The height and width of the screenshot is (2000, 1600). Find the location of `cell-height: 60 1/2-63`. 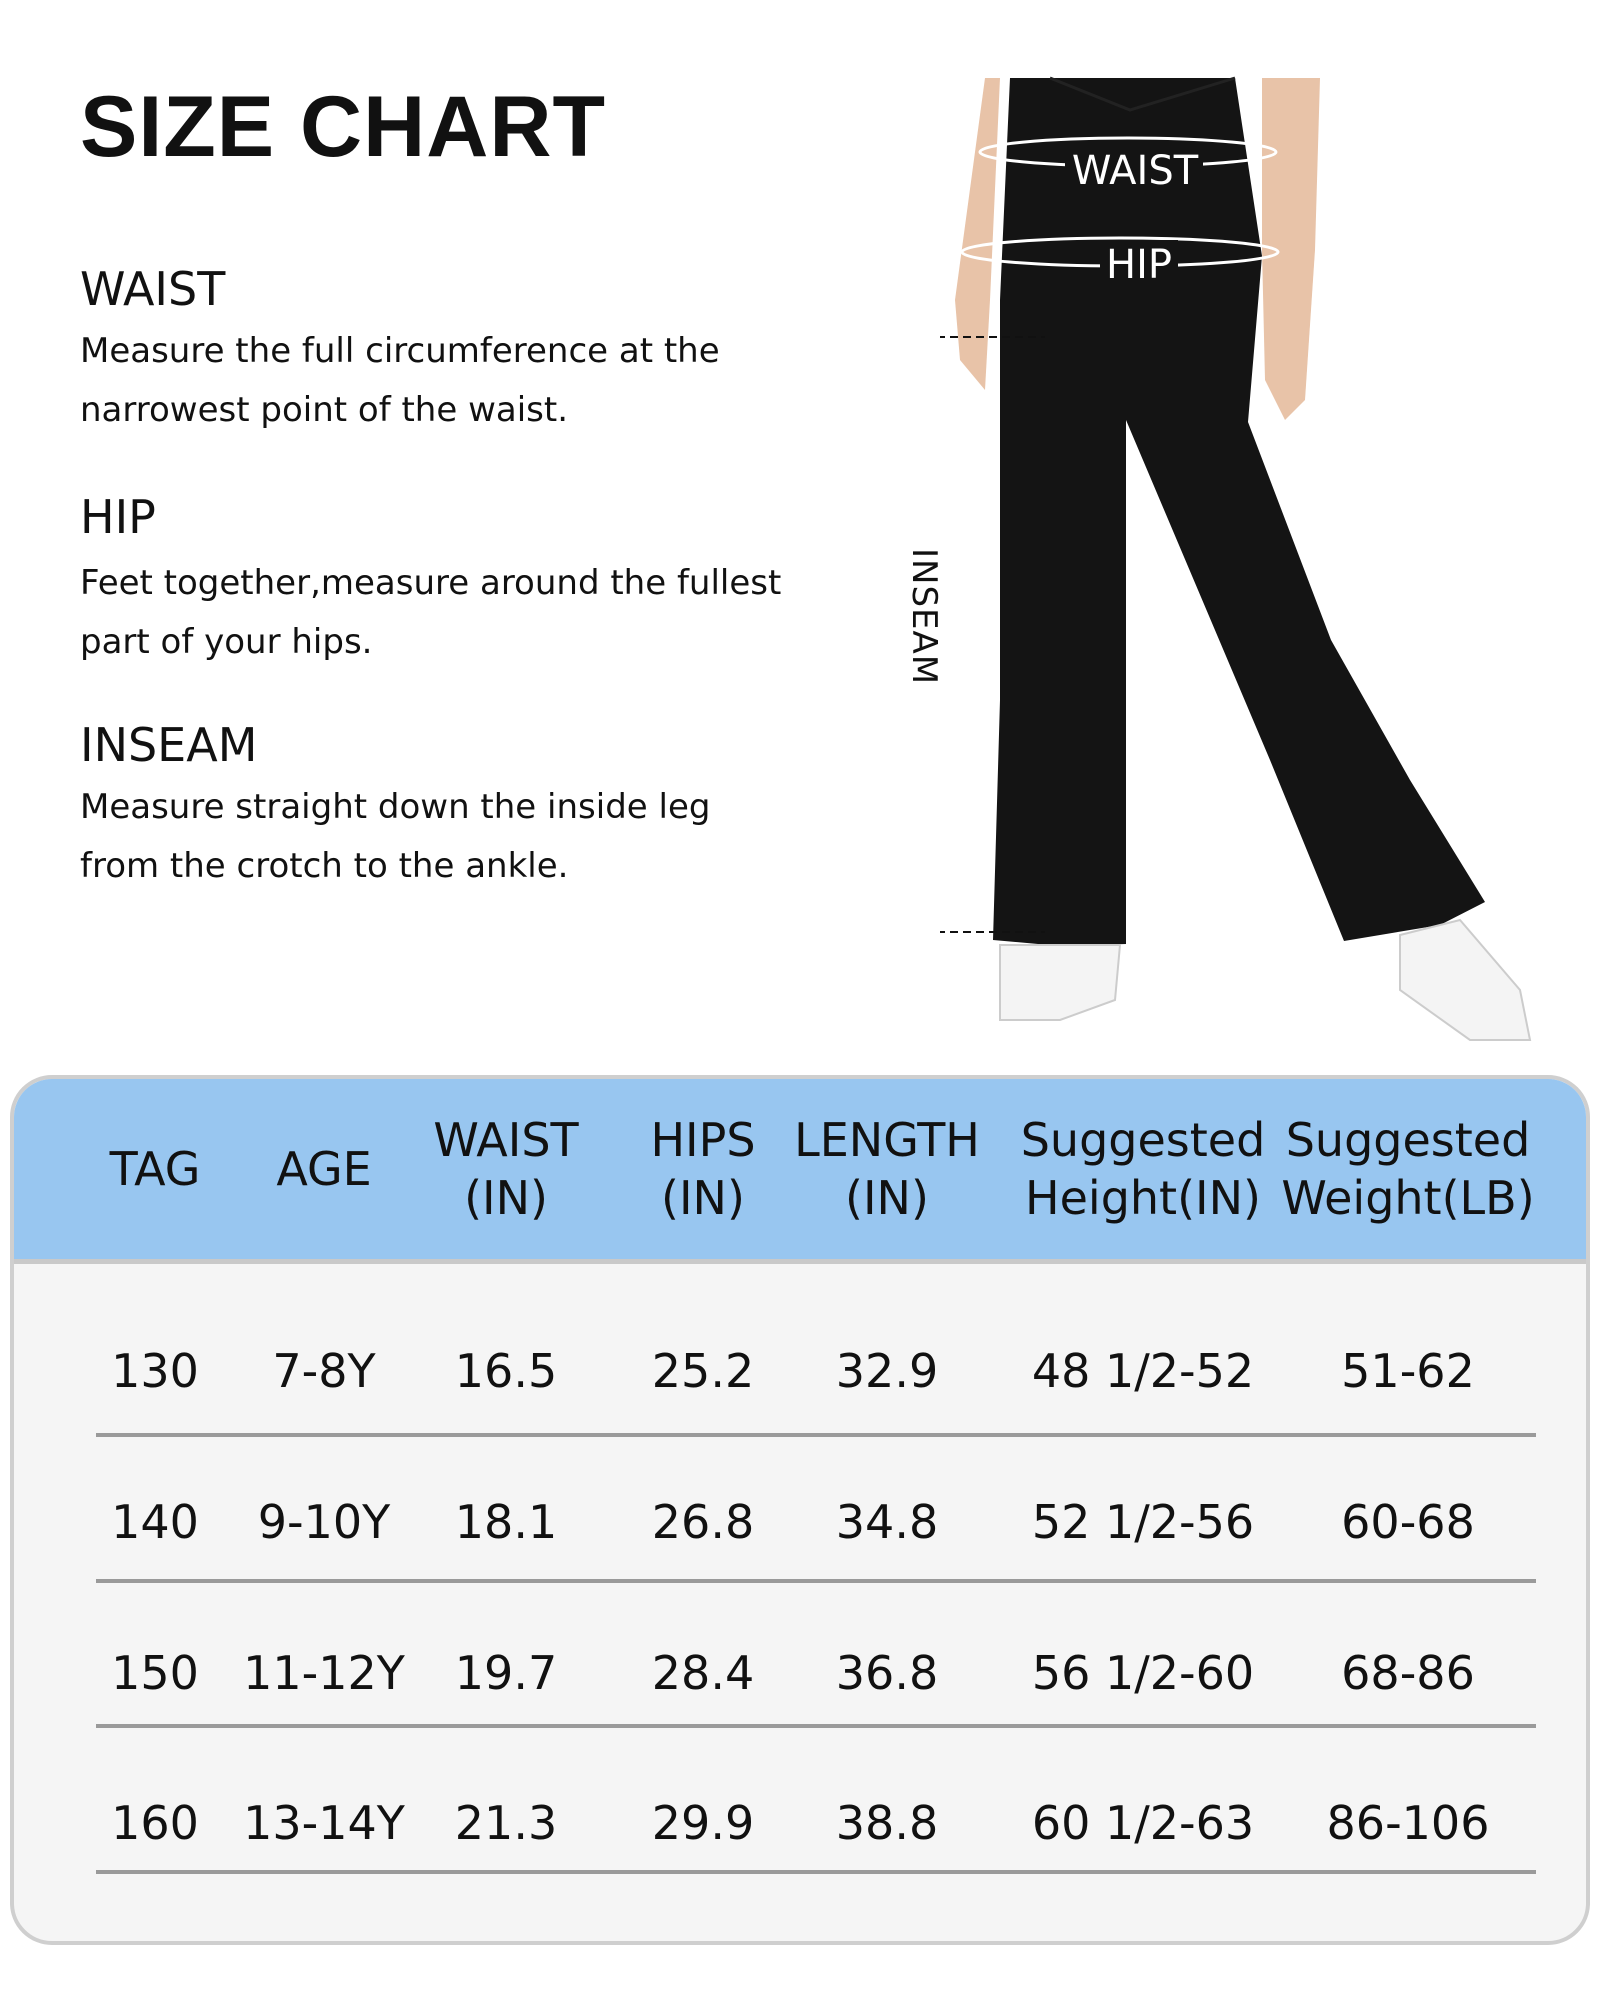

cell-height: 60 1/2-63 is located at coordinates (1143, 1823).